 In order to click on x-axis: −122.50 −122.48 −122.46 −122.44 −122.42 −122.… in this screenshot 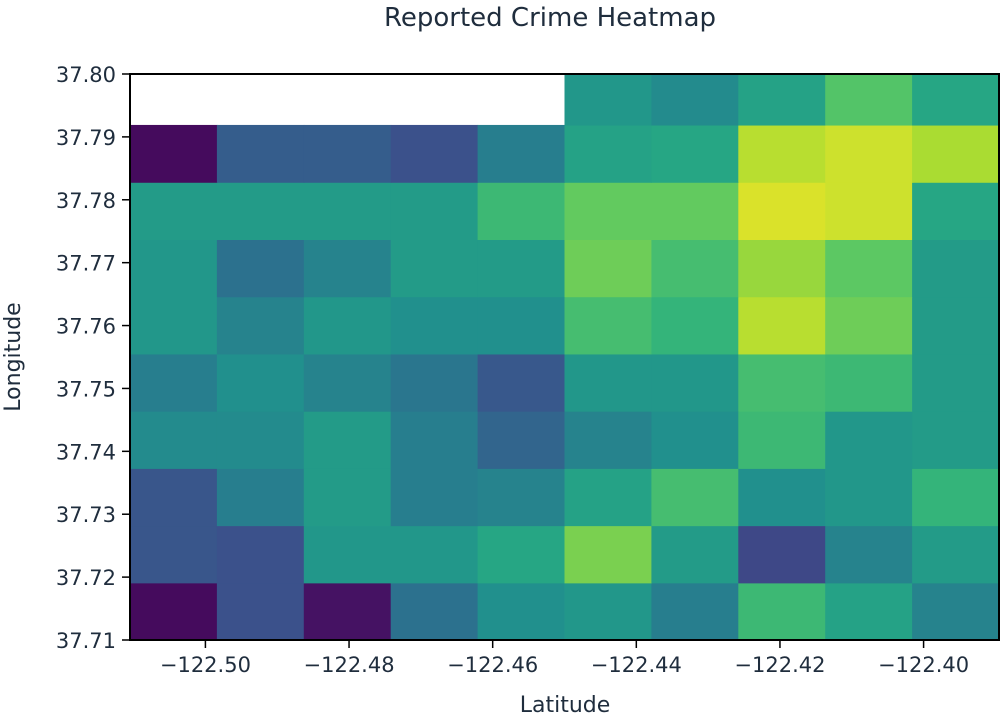, I will do `click(564, 658)`.